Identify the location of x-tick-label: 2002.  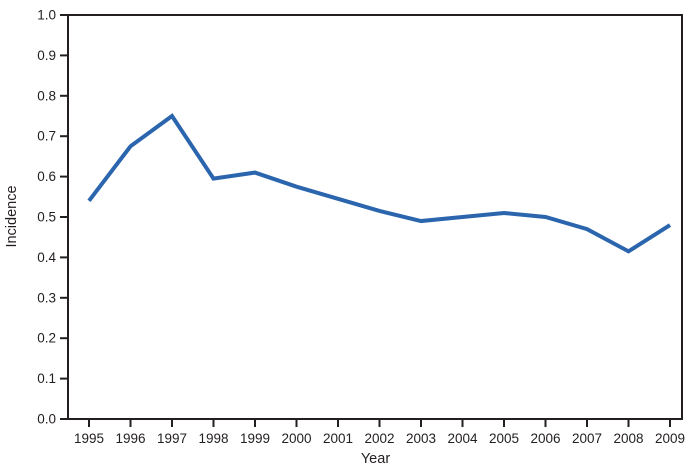
(379, 438).